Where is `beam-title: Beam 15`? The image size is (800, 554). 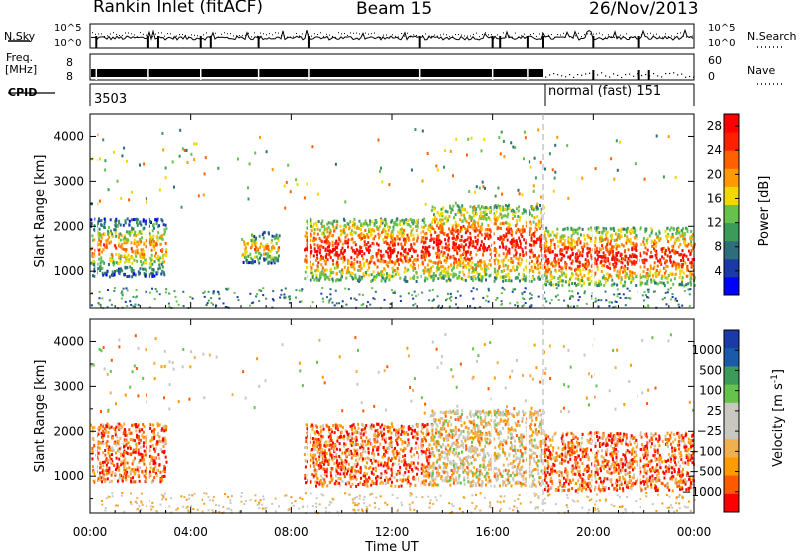
beam-title: Beam 15 is located at coordinates (394, 9).